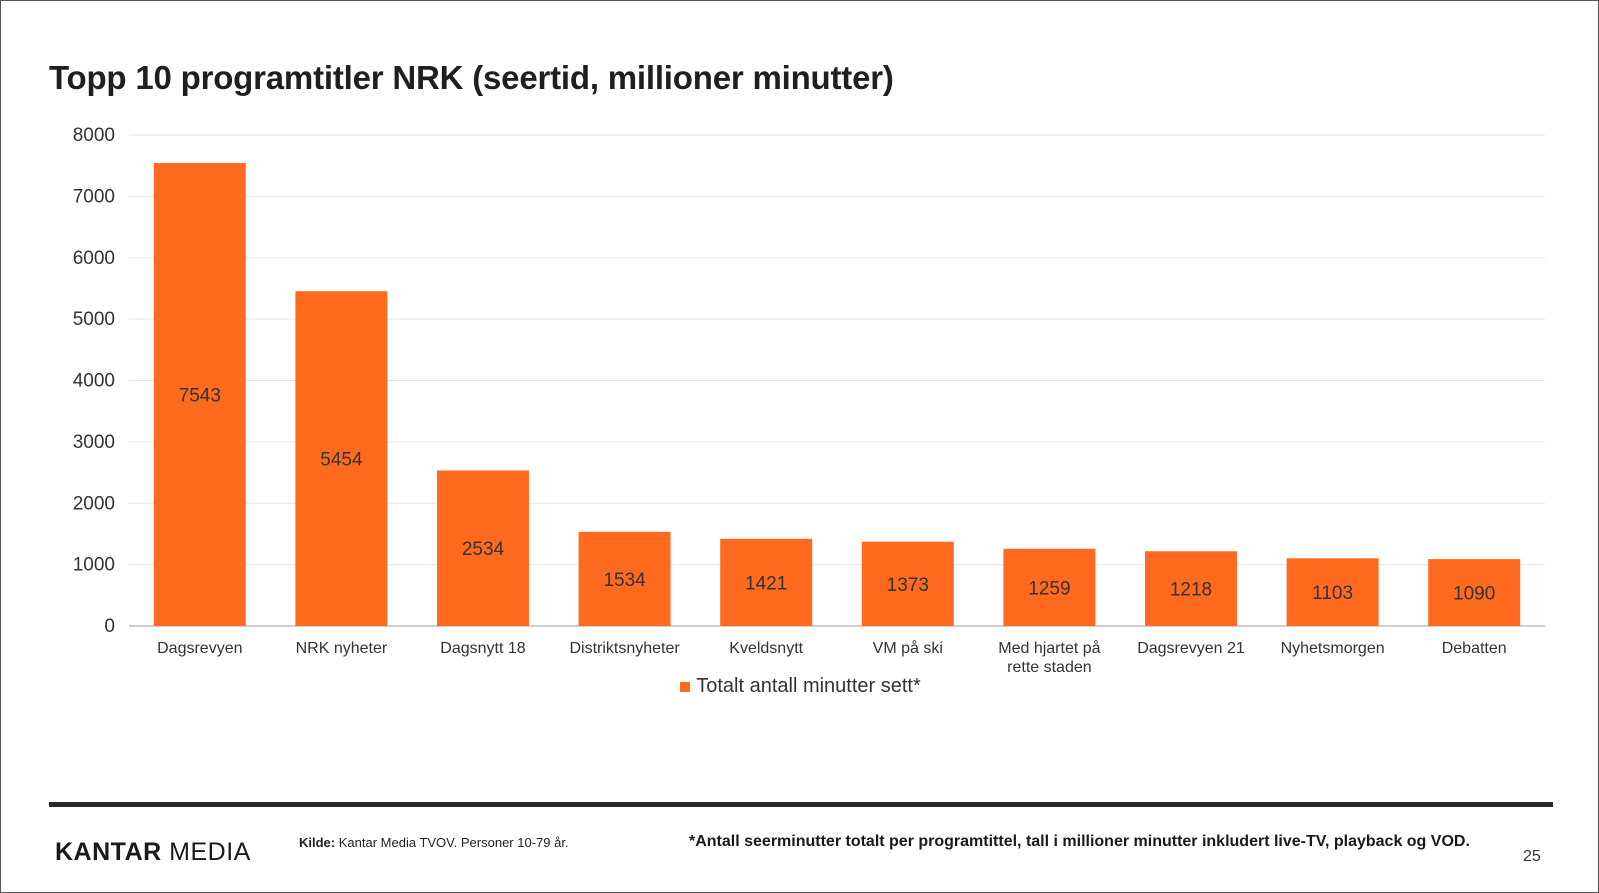 This screenshot has width=1599, height=893. Describe the element at coordinates (94, 565) in the screenshot. I see `y-tick-label: 1000` at that location.